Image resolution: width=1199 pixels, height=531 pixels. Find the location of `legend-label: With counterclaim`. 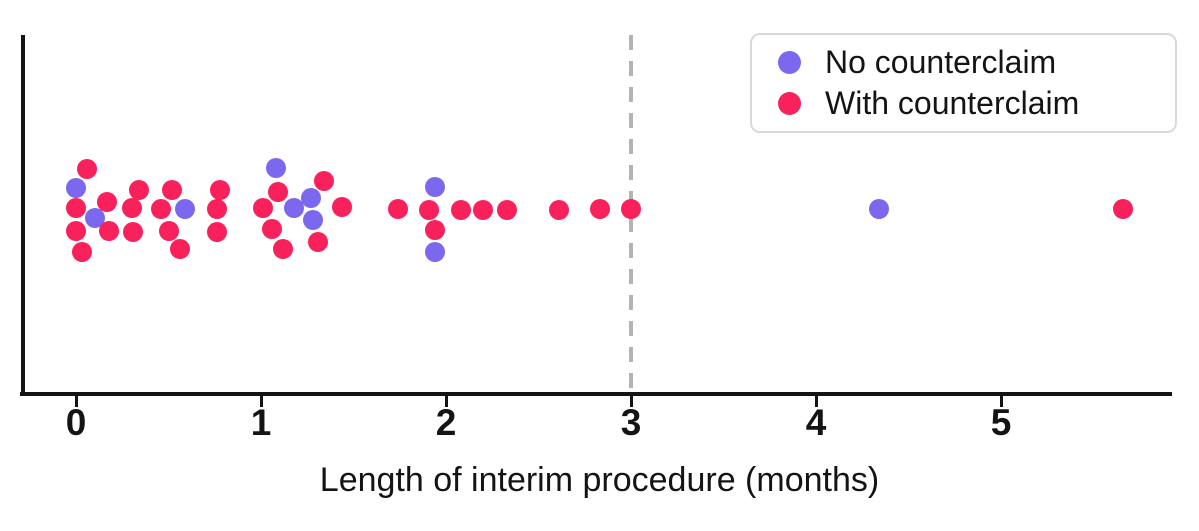

legend-label: With counterclaim is located at coordinates (952, 103).